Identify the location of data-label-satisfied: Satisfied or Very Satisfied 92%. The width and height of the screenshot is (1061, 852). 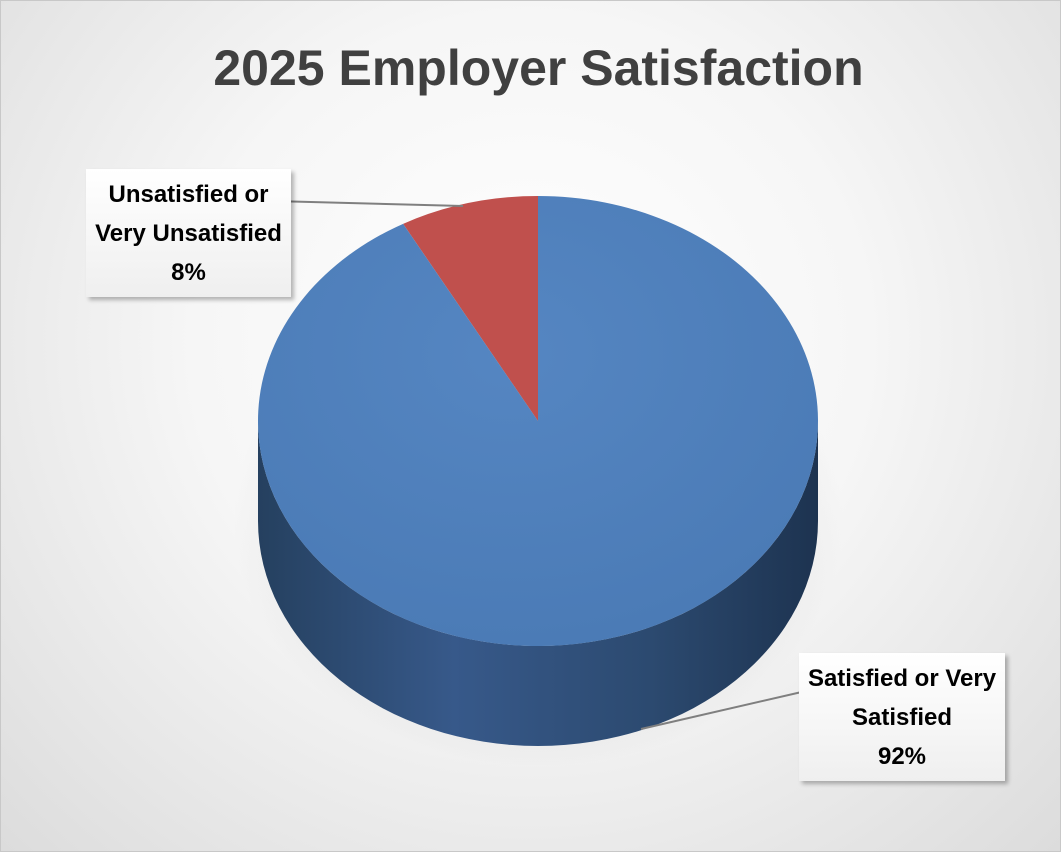
(902, 717).